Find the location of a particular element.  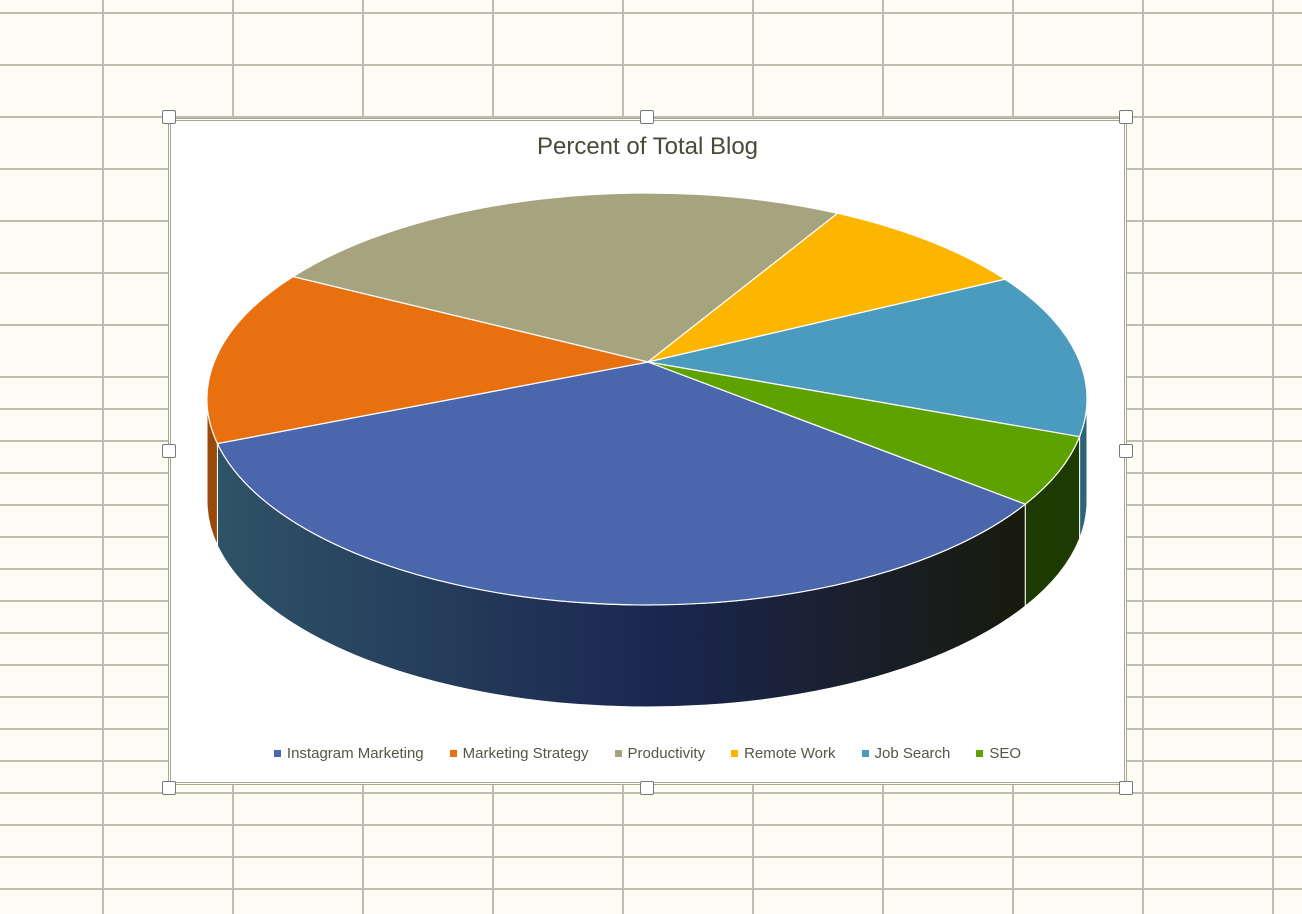

resize-handle-mr is located at coordinates (1126, 451).